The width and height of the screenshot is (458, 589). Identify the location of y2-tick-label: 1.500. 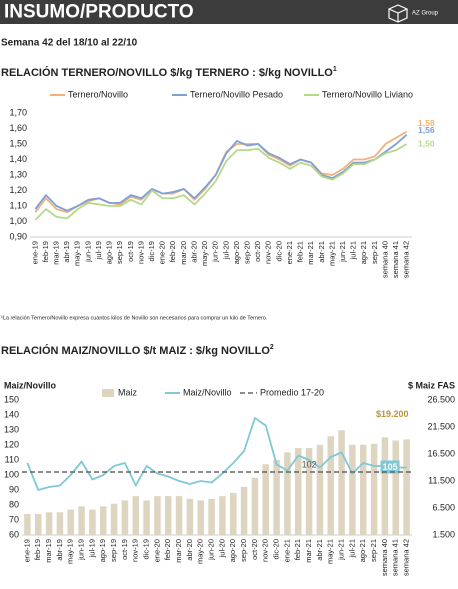
(443, 534).